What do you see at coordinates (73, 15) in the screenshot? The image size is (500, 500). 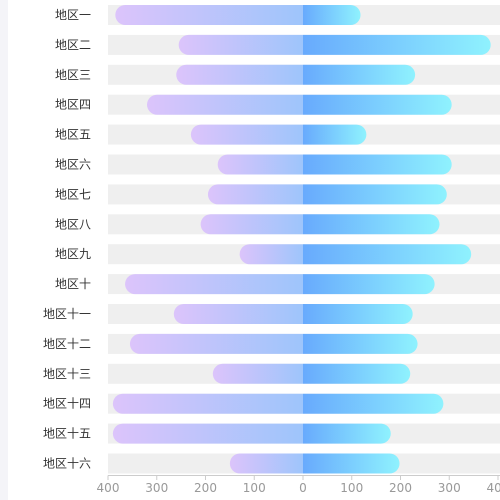 I see `category-label: 地区一` at bounding box center [73, 15].